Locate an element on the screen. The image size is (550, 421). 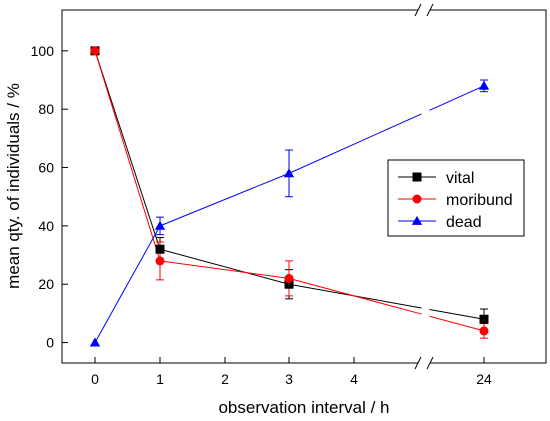
y-tick-label: 80 is located at coordinates (46, 109).